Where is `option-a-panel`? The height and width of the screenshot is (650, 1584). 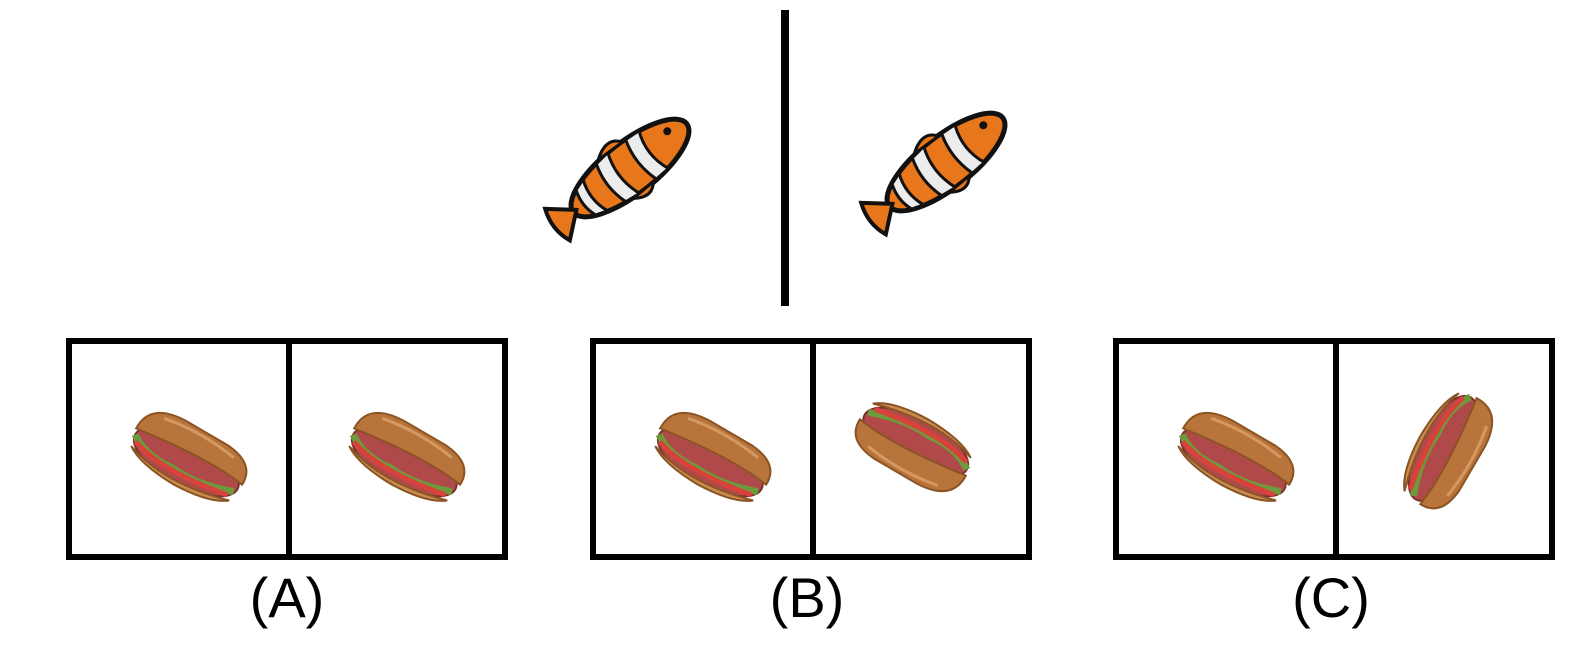 option-a-panel is located at coordinates (287, 449).